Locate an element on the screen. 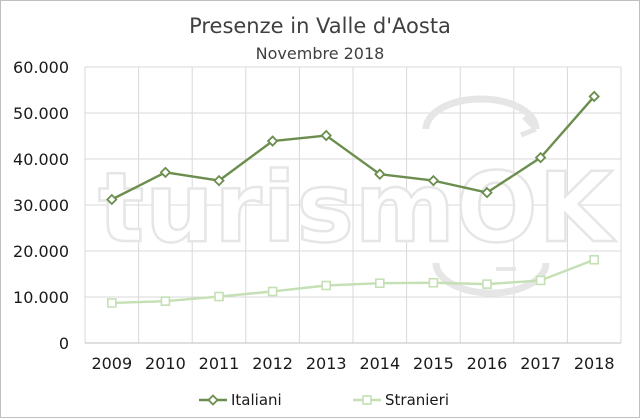 The height and width of the screenshot is (418, 640). x-tick-label: 2011 is located at coordinates (219, 363).